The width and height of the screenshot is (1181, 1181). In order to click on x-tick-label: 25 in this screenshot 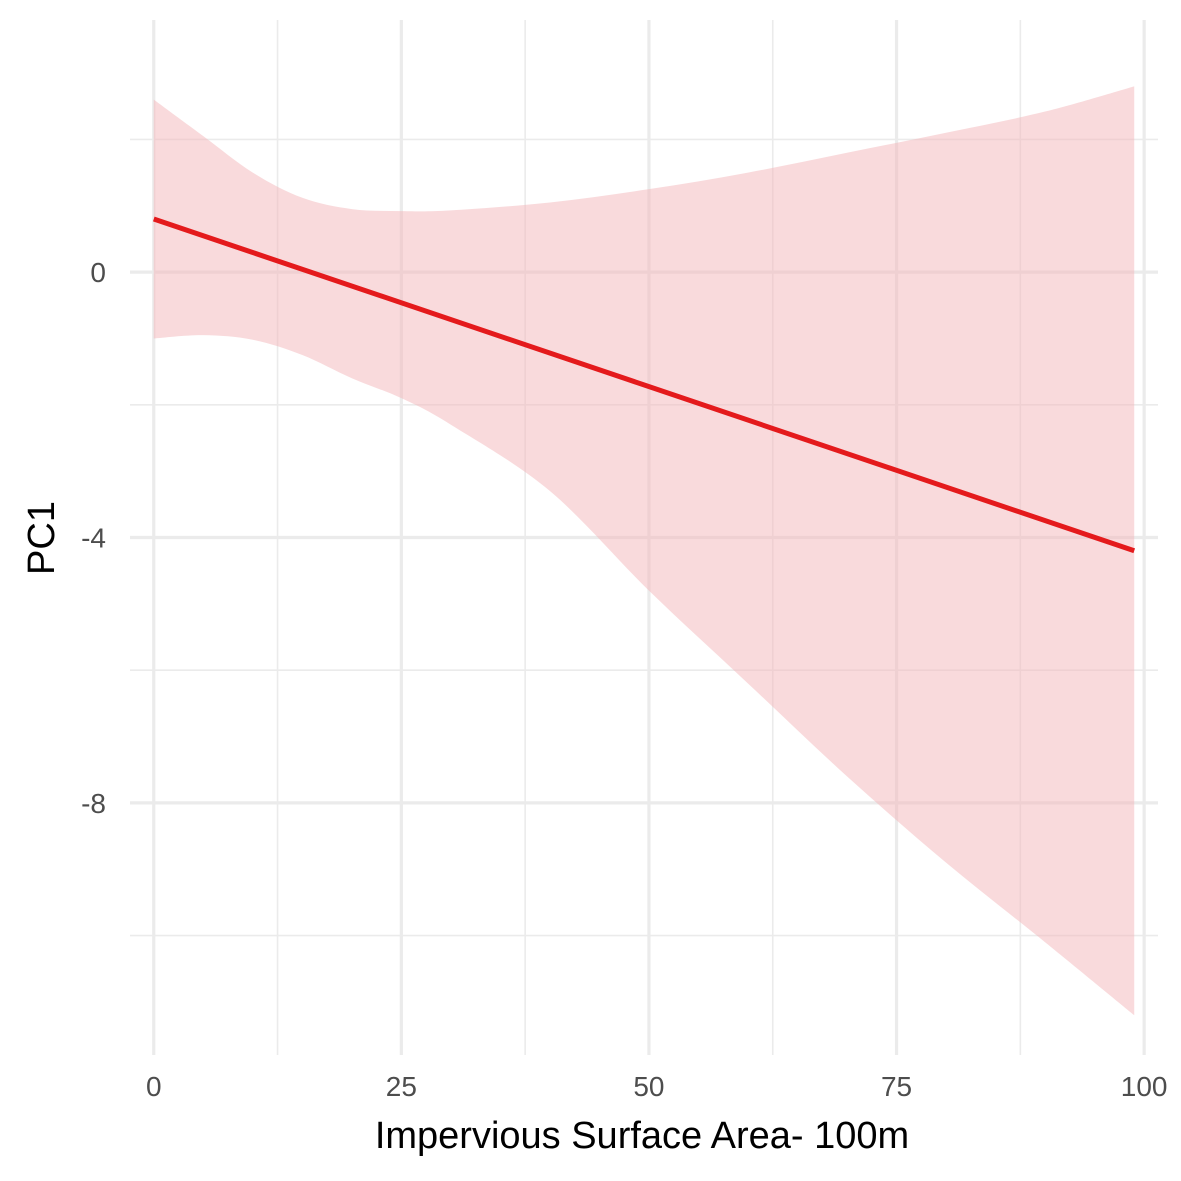, I will do `click(401, 1086)`.